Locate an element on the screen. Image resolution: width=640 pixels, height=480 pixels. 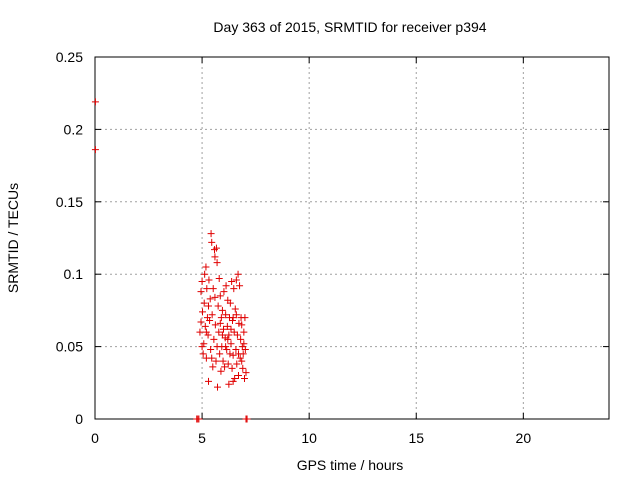
y-tick-label: 0.05 is located at coordinates (69, 347).